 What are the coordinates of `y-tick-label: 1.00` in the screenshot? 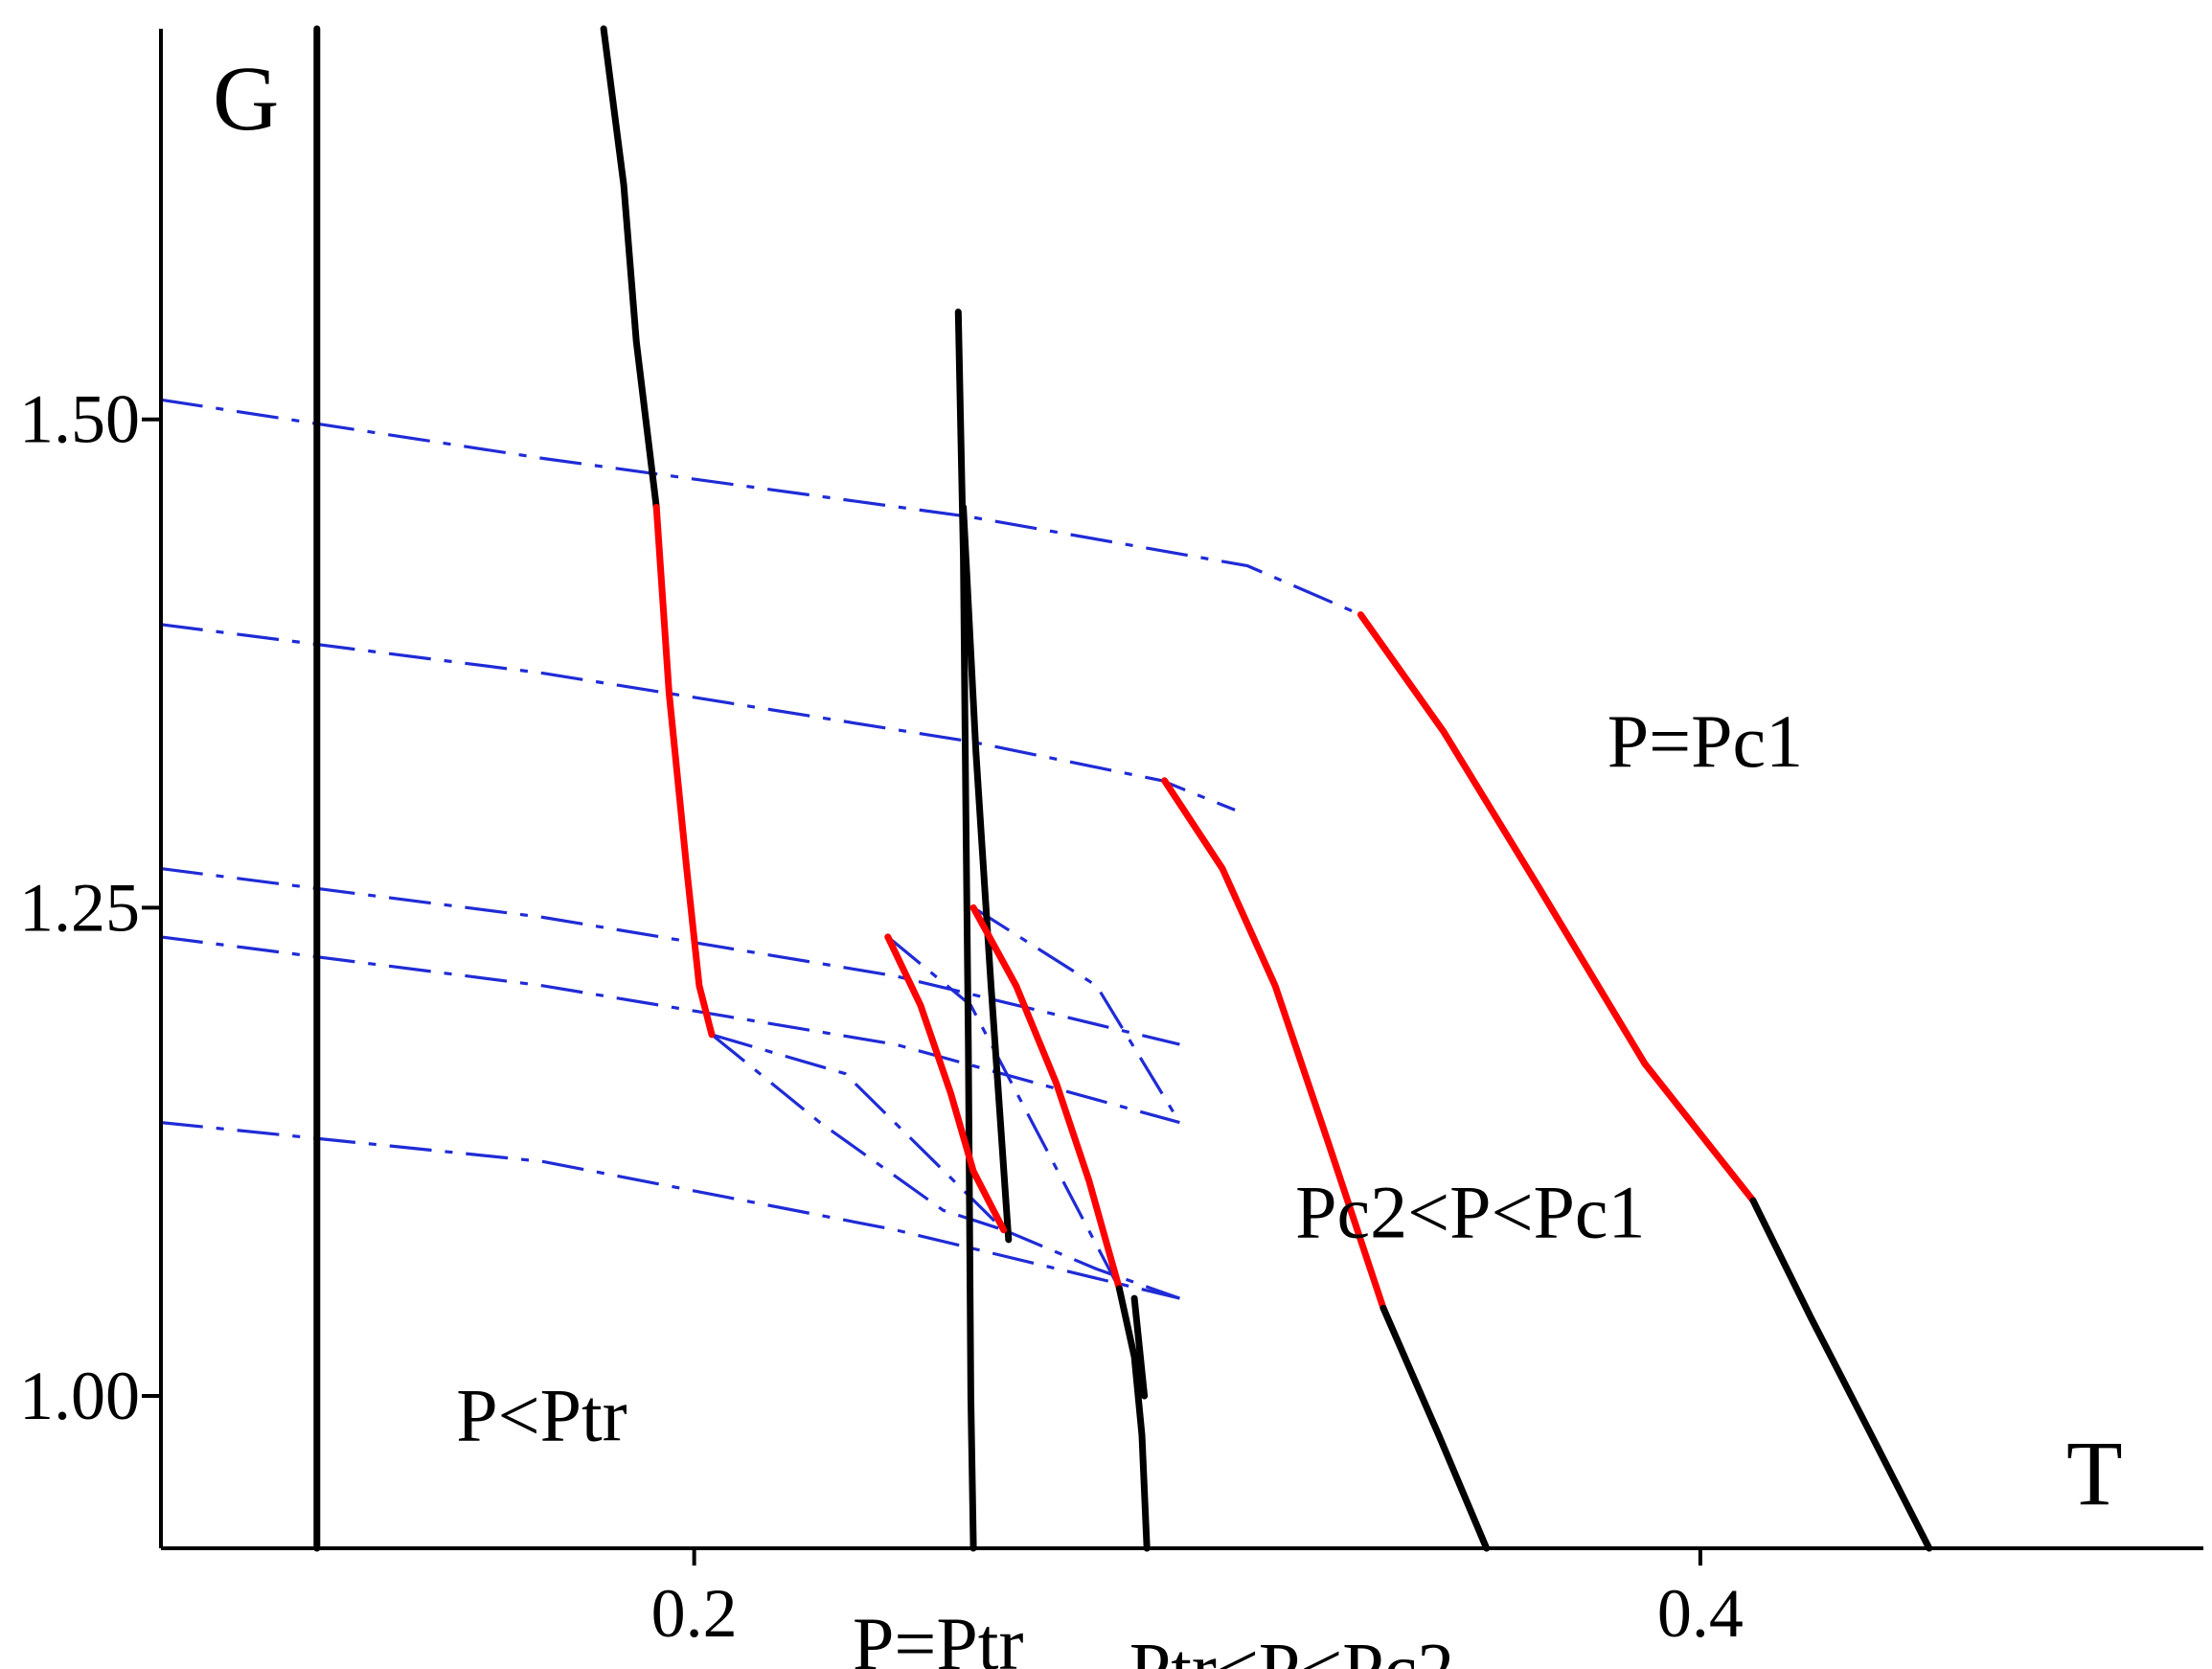 It's located at (79, 1396).